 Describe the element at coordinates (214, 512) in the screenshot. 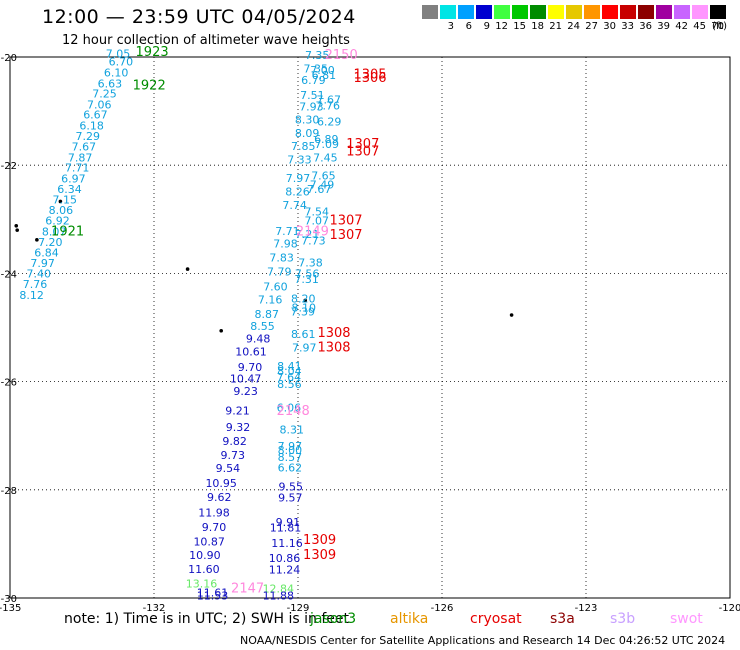

I see `wave-height-value: 11.98` at that location.